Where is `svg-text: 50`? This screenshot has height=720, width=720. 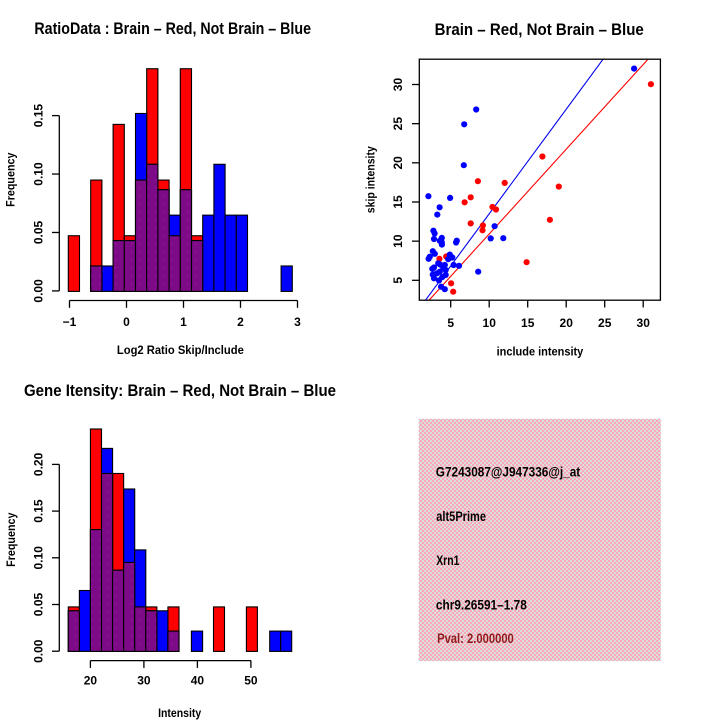 svg-text: 50 is located at coordinates (251, 681).